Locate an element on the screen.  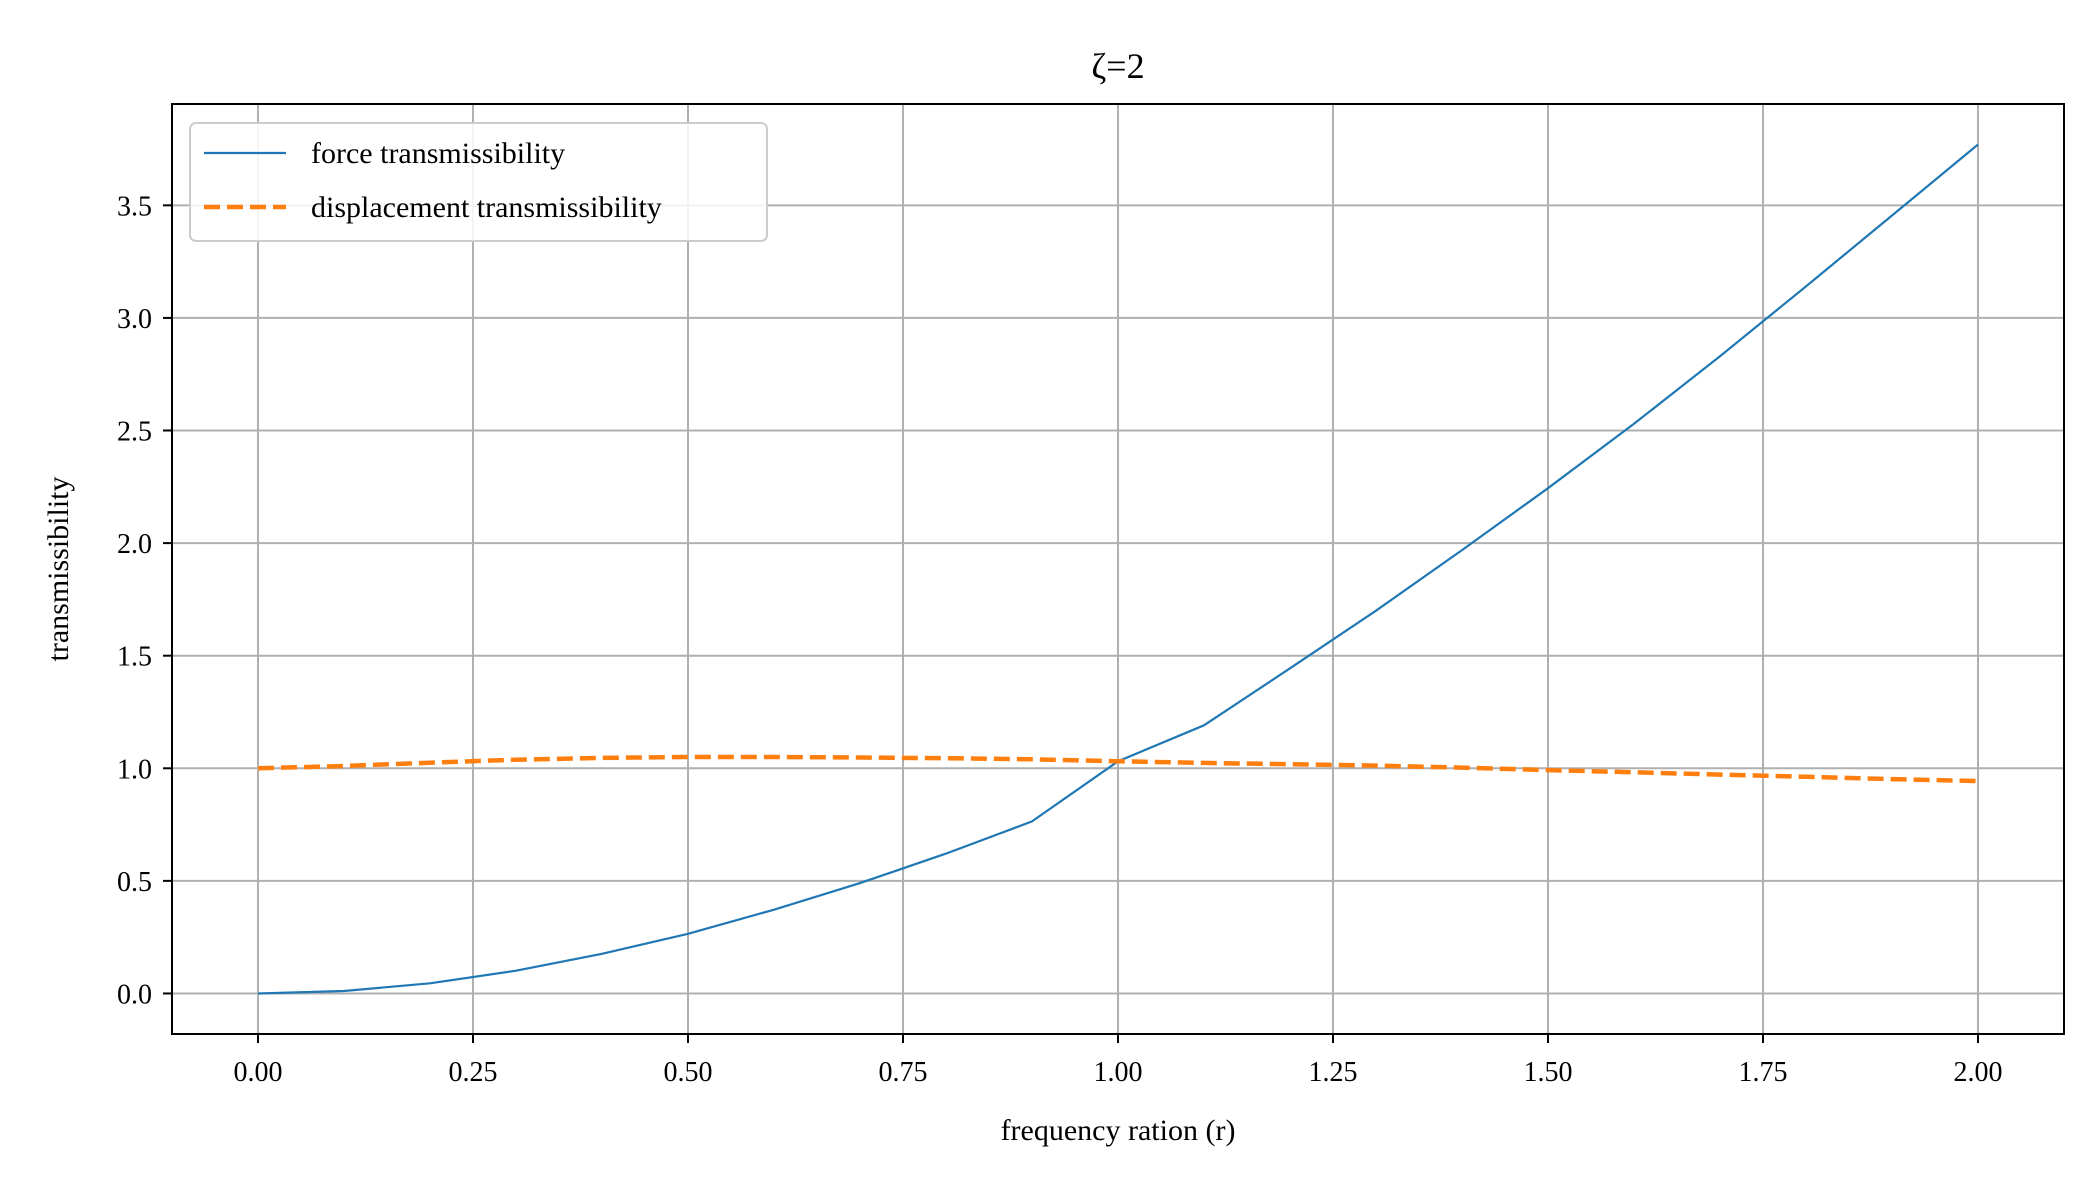
x-tick-label: 0.00 is located at coordinates (258, 1072).